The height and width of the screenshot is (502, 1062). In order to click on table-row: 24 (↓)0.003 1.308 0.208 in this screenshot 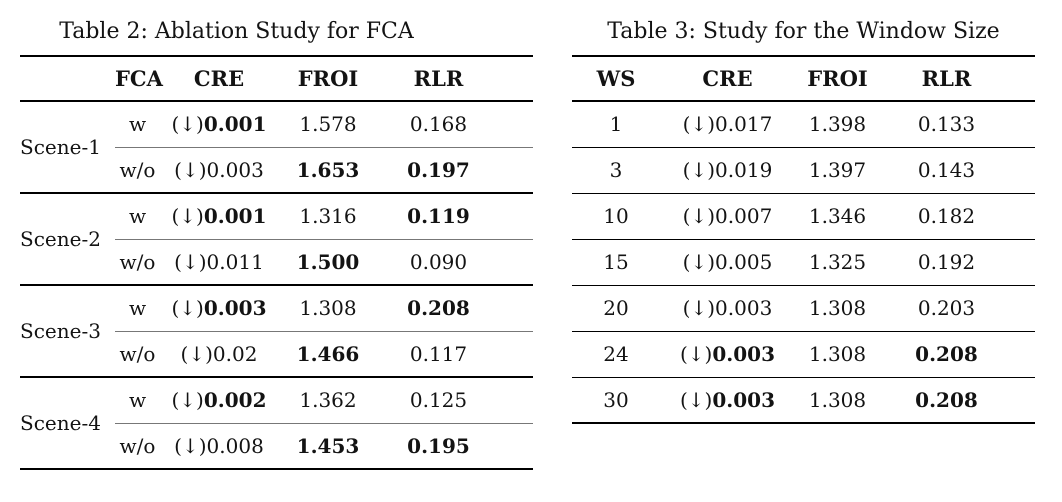, I will do `click(803, 353)`.